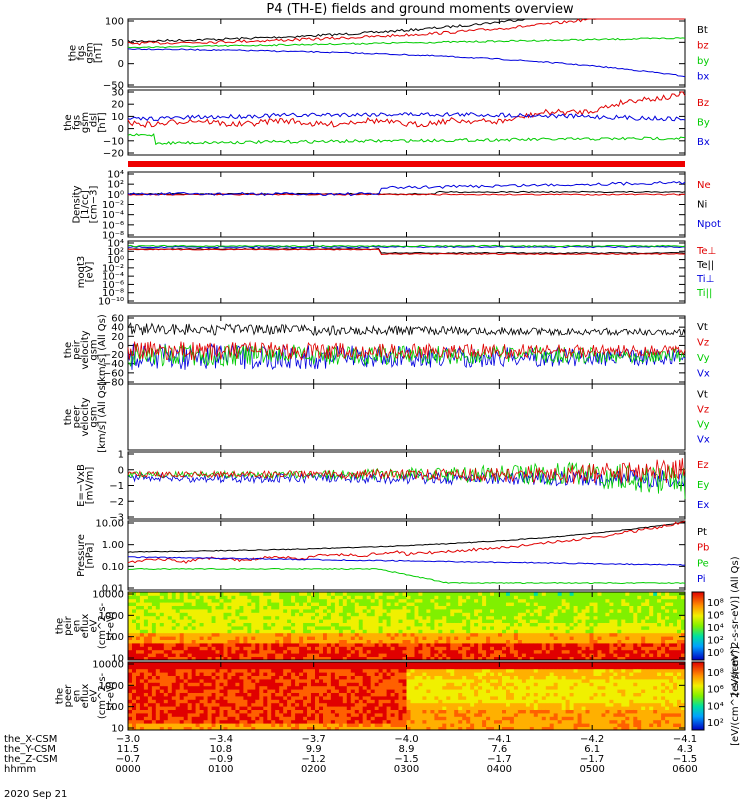 The image size is (750, 800). I want to click on legend-blue: Vx, so click(703, 373).